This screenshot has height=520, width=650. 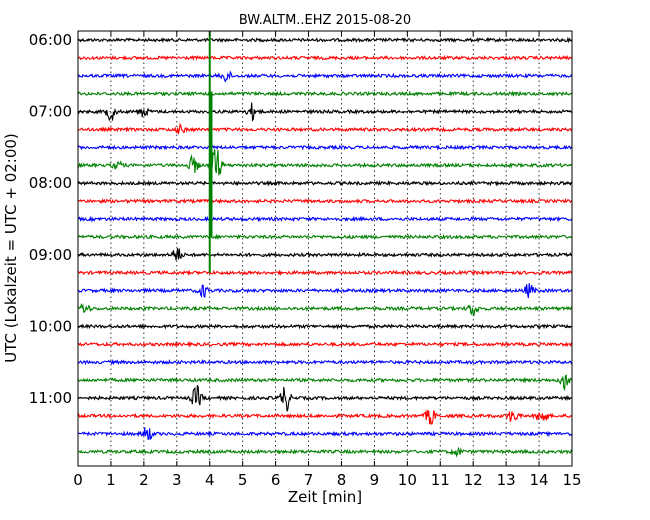 What do you see at coordinates (78, 480) in the screenshot?
I see `x-tick-label: 0` at bounding box center [78, 480].